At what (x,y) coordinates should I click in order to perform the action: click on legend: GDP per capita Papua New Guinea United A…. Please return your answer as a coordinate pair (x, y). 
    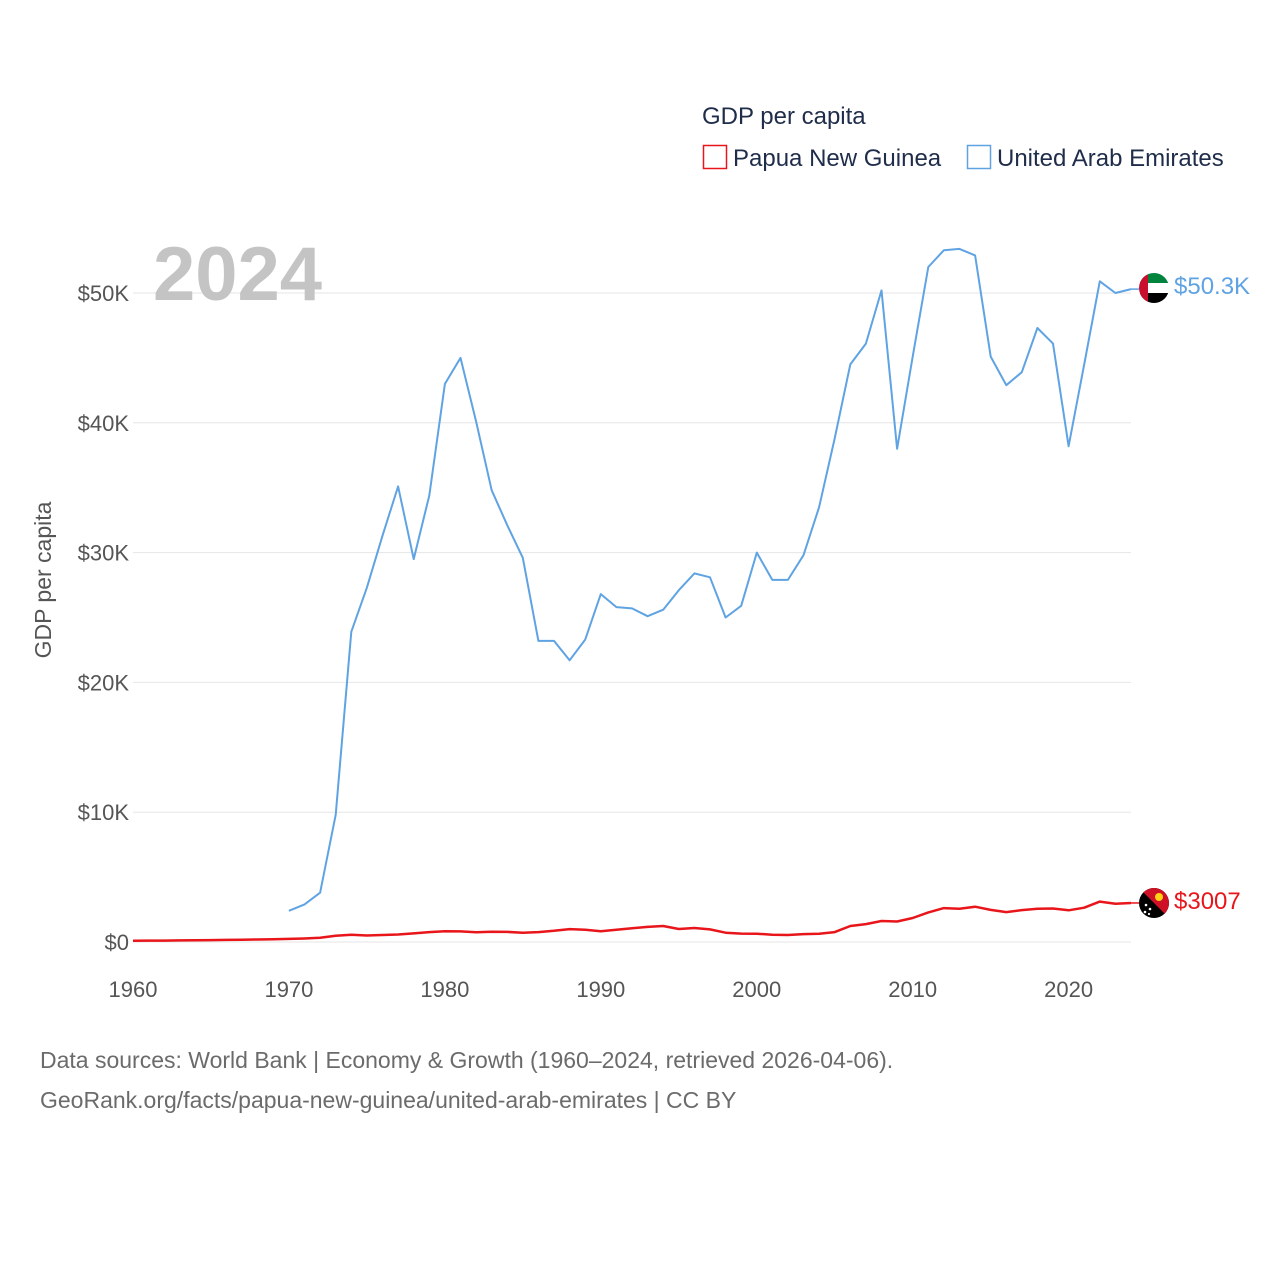
    Looking at the image, I should click on (963, 137).